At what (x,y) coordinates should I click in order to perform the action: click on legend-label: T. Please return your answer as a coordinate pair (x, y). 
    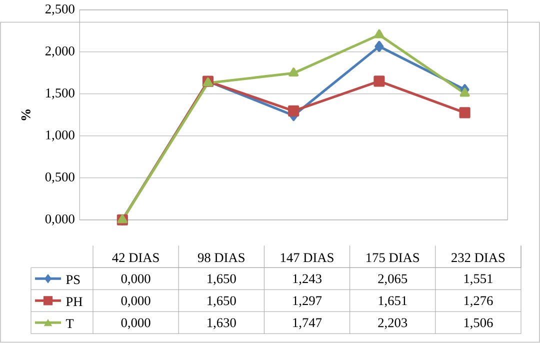
    Looking at the image, I should click on (70, 323).